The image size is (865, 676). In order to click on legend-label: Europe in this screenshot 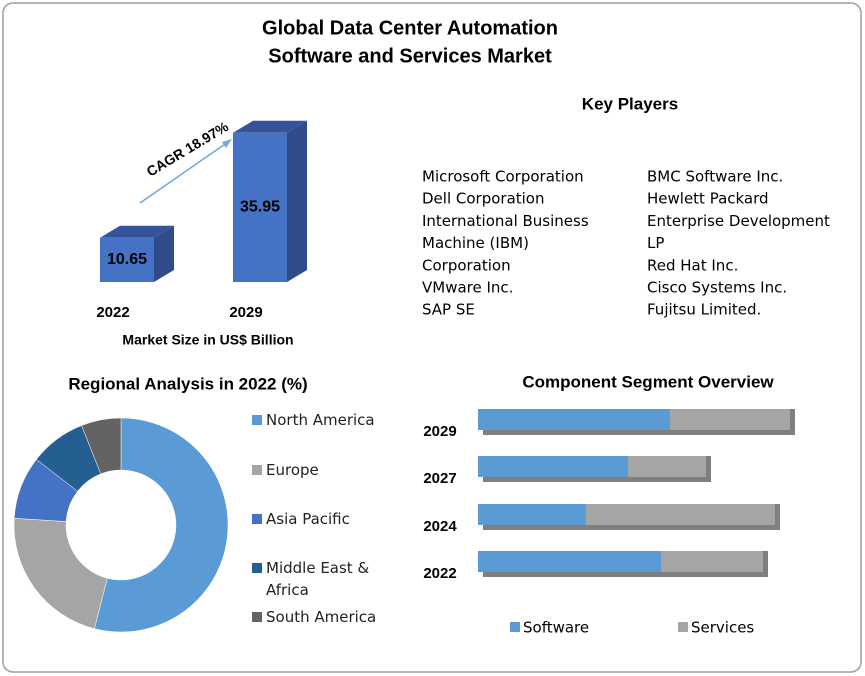, I will do `click(292, 470)`.